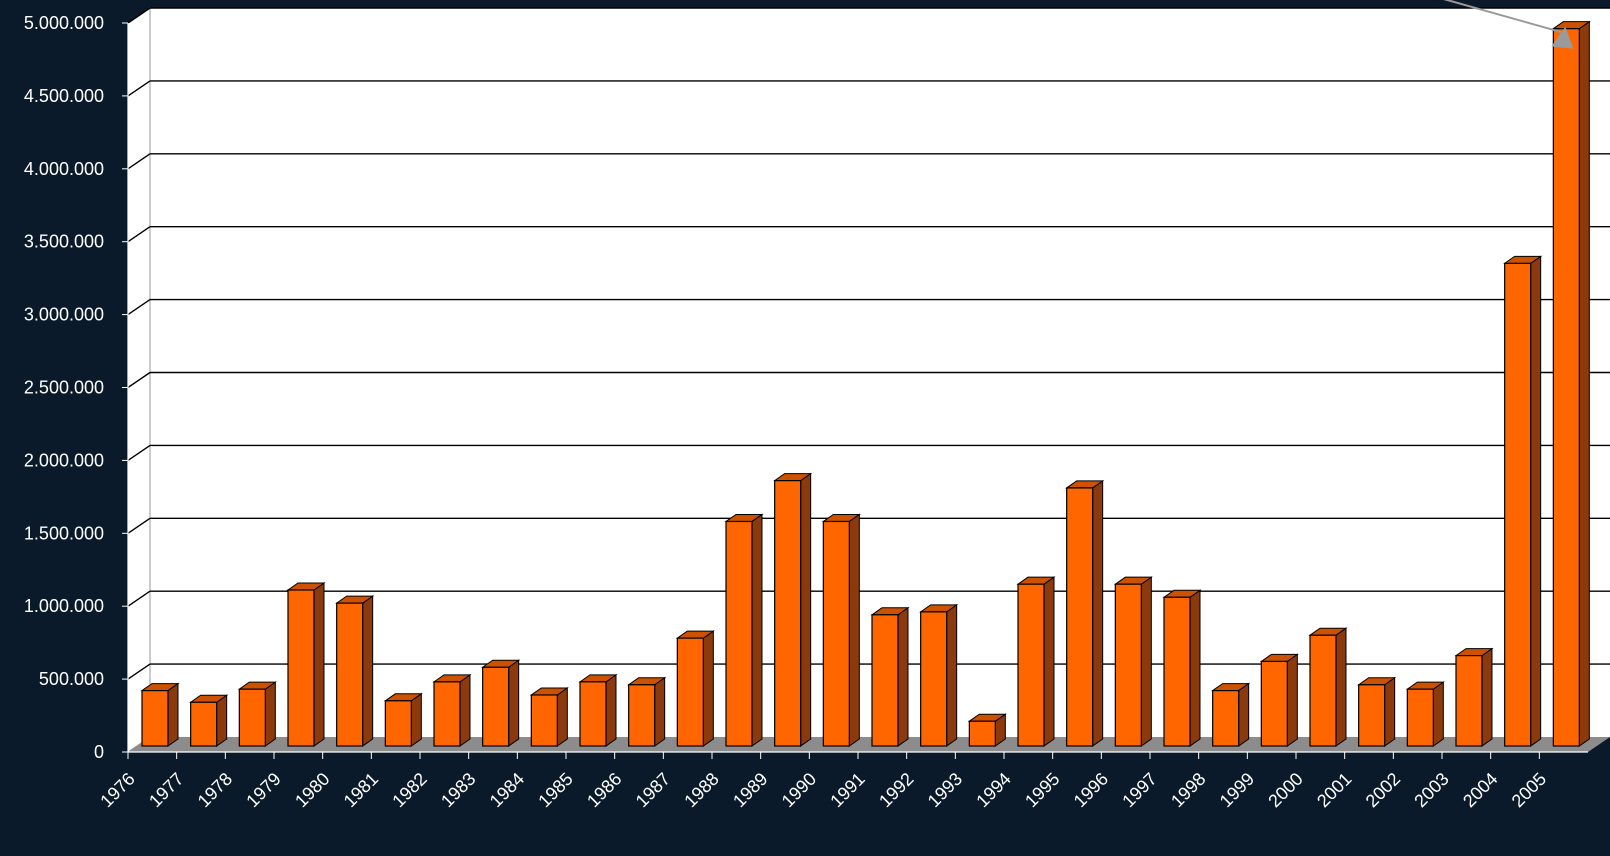  Describe the element at coordinates (1529, 790) in the screenshot. I see `x-tick-label: 2005` at that location.